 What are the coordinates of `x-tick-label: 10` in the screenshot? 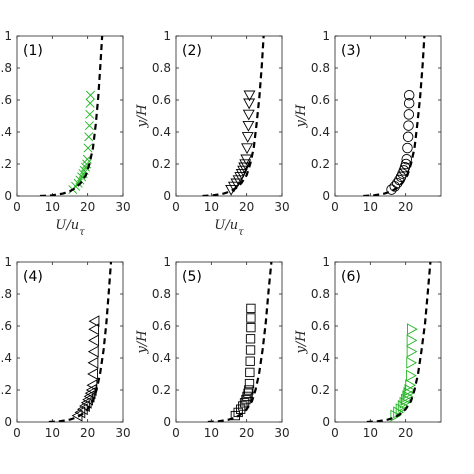 It's located at (52, 433).